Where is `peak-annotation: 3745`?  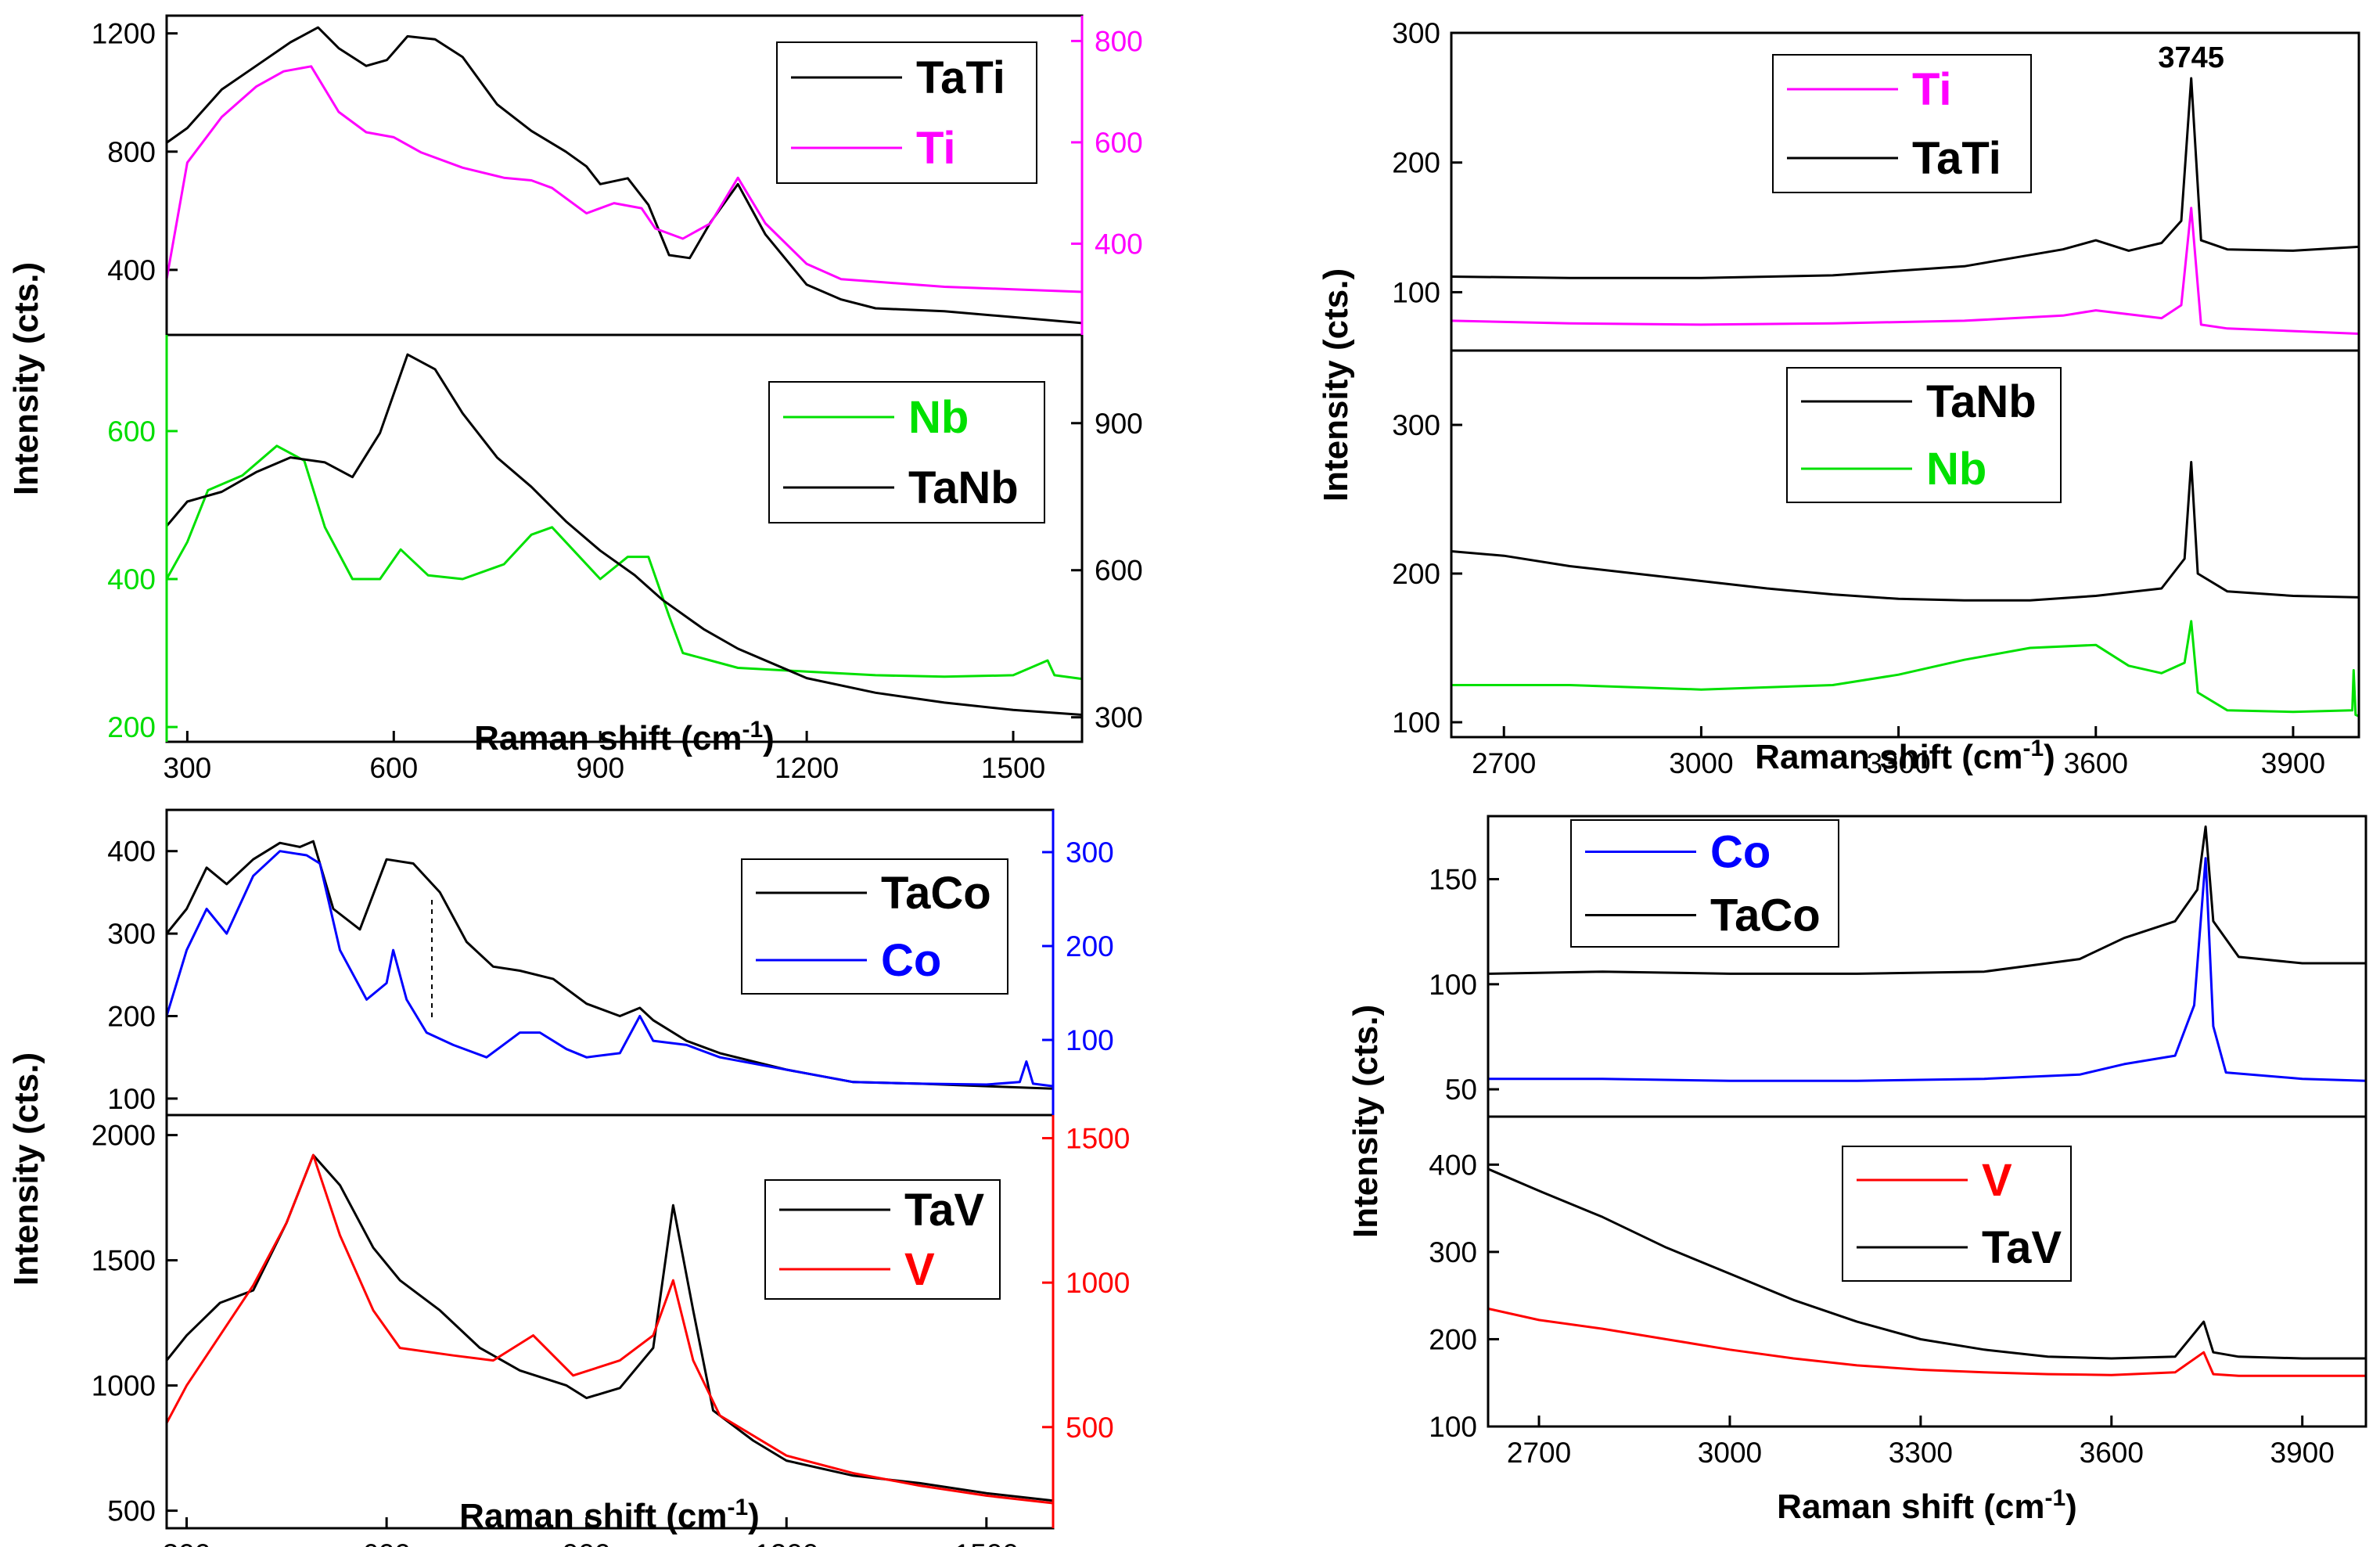
peak-annotation: 3745 is located at coordinates (2191, 57).